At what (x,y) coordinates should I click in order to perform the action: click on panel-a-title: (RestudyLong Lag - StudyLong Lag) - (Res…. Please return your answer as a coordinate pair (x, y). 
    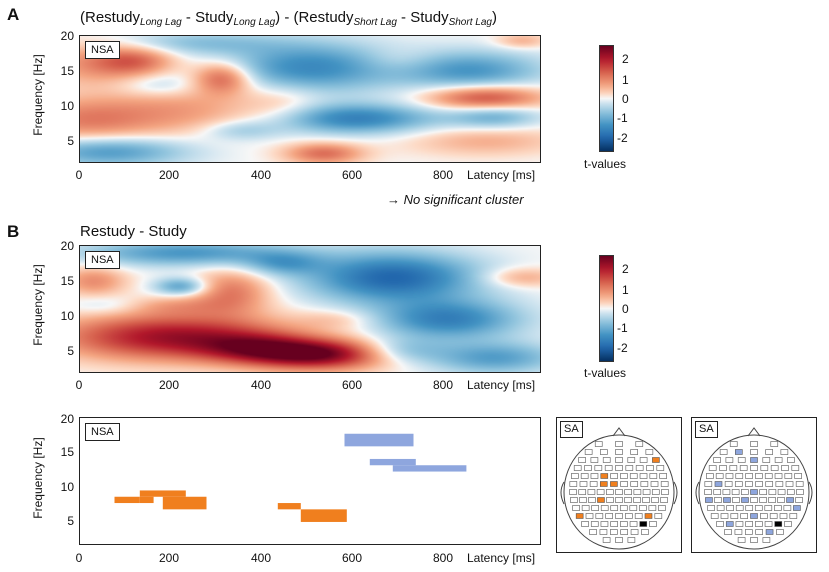
    Looking at the image, I should click on (288, 18).